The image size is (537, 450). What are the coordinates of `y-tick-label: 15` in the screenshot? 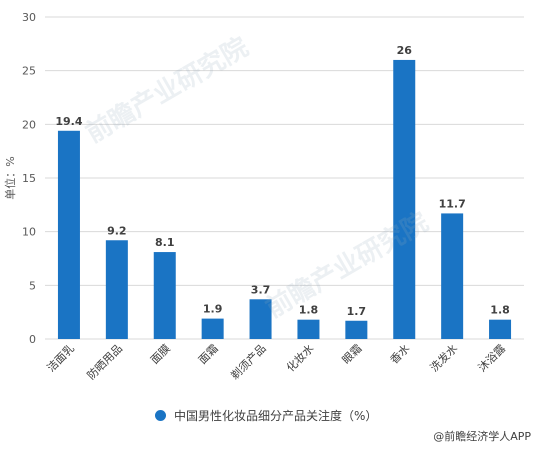 It's located at (29, 178).